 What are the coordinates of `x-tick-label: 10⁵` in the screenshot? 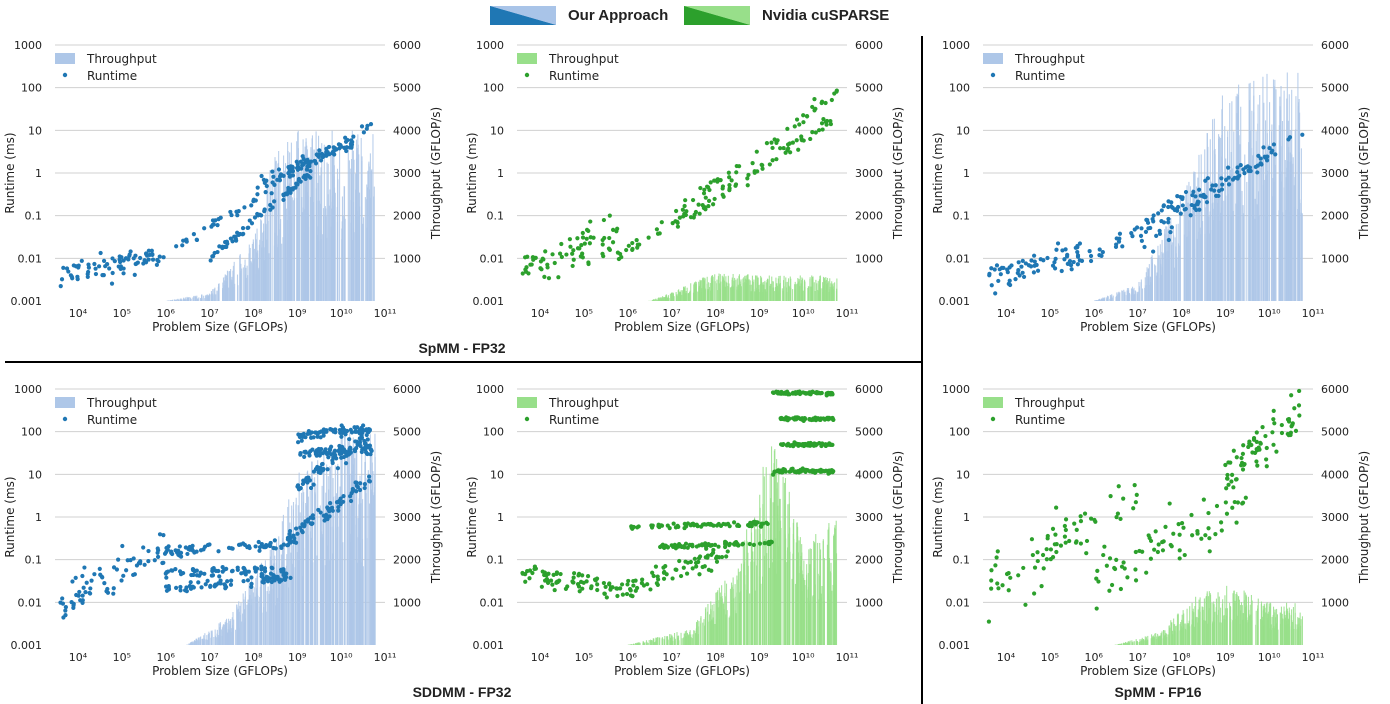 It's located at (584, 657).